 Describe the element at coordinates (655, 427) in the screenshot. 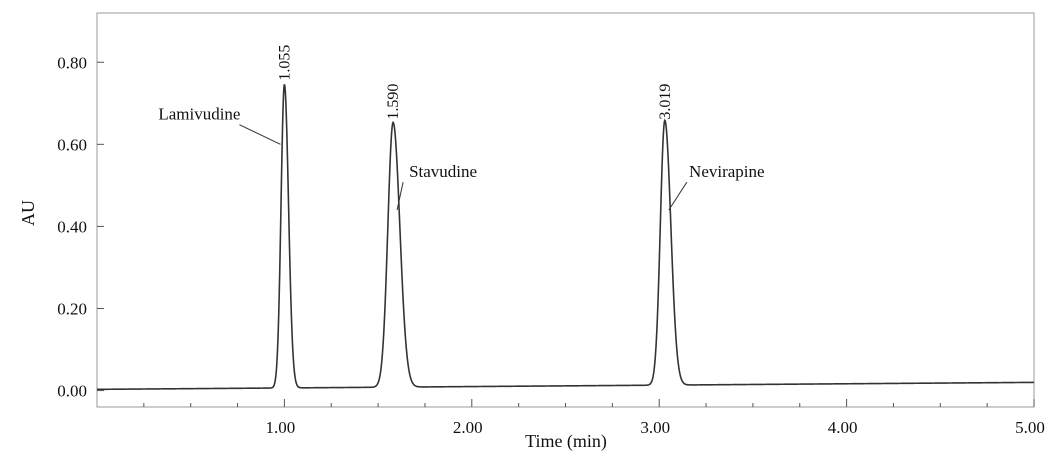

I see `x-tick-label: 3.00` at that location.